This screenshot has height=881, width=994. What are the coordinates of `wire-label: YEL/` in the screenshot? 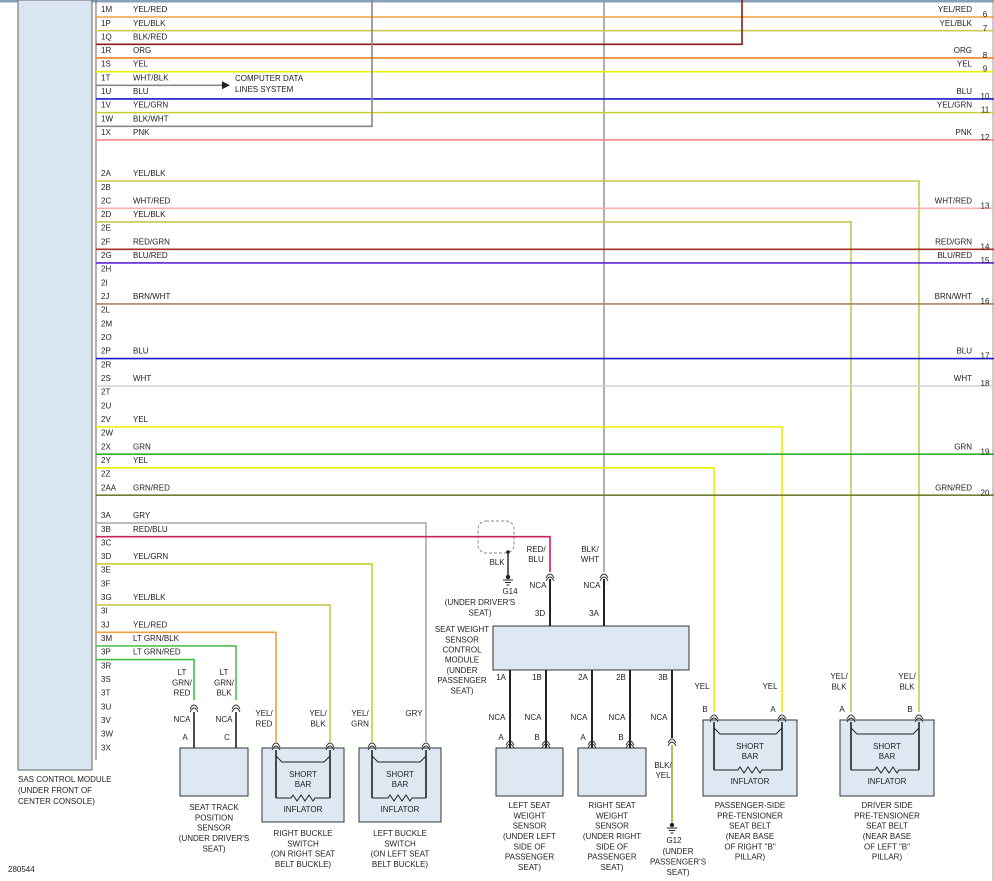 It's located at (318, 713).